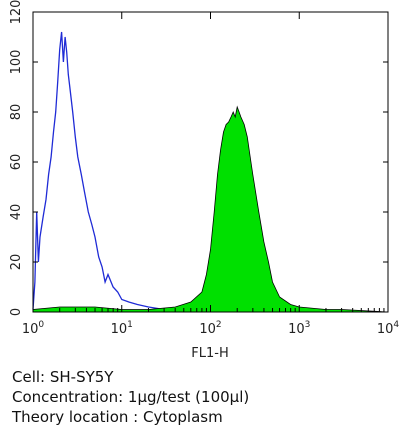  I want to click on y-tick-label: 100, so click(16, 62).